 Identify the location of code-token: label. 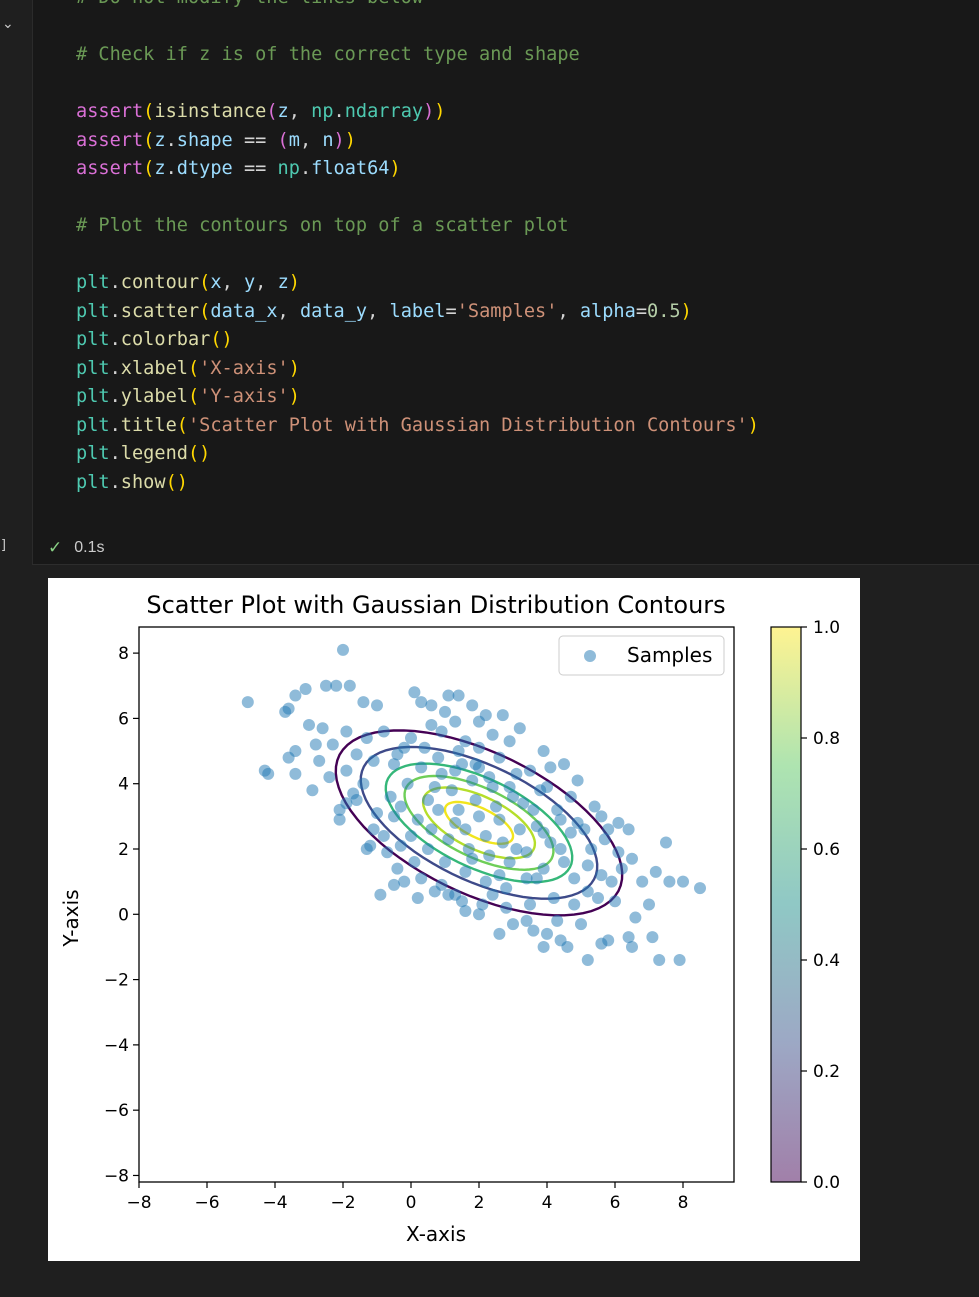
(417, 311).